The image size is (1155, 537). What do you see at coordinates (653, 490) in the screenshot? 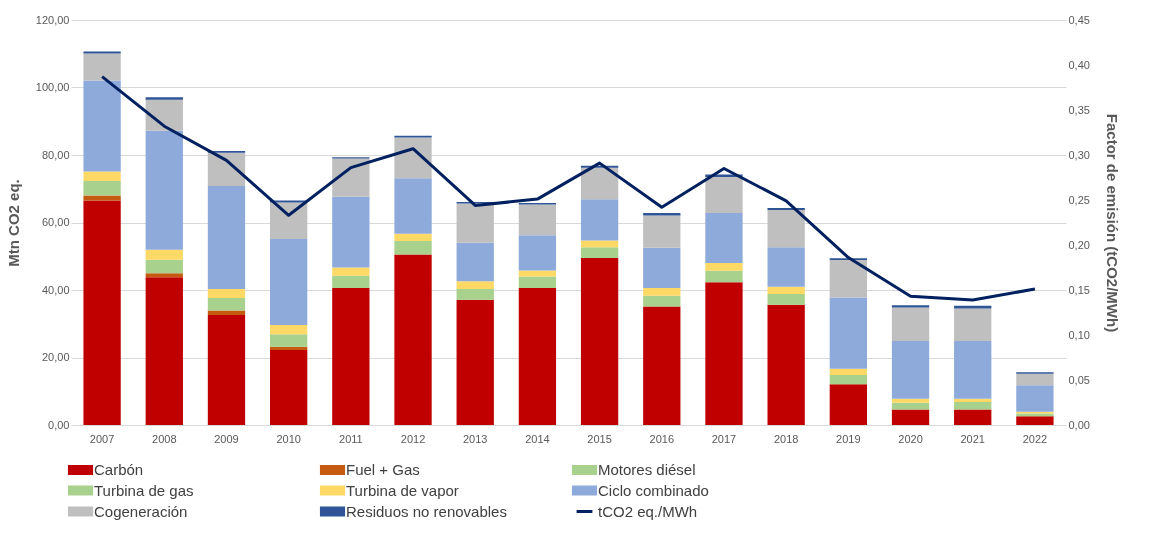
I see `legend-label: Ciclo combinado` at bounding box center [653, 490].